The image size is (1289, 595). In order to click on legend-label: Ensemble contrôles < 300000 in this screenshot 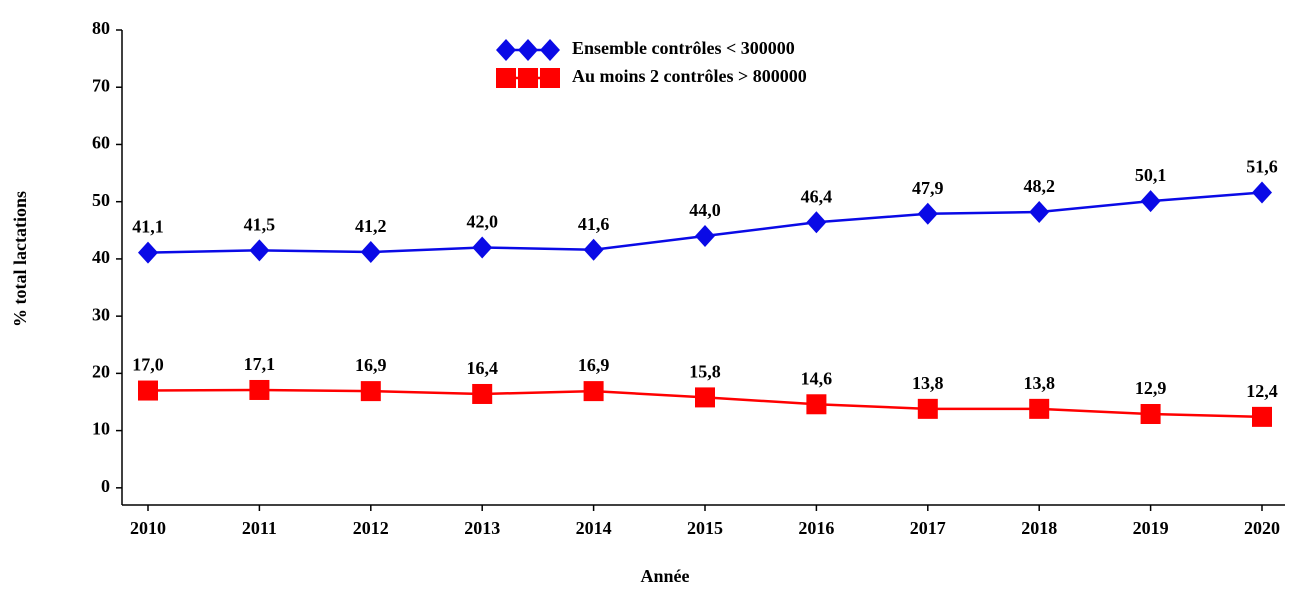, I will do `click(683, 48)`.